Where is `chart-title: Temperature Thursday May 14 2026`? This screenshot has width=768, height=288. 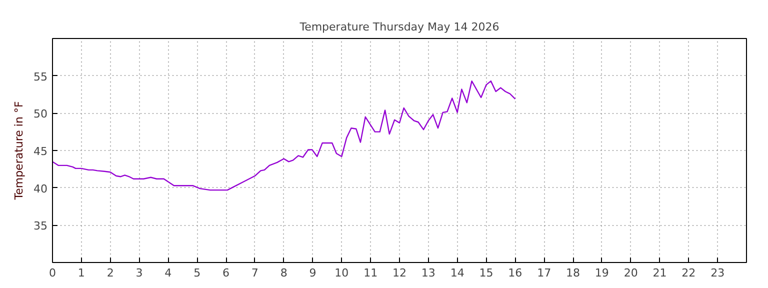 chart-title: Temperature Thursday May 14 2026 is located at coordinates (399, 27).